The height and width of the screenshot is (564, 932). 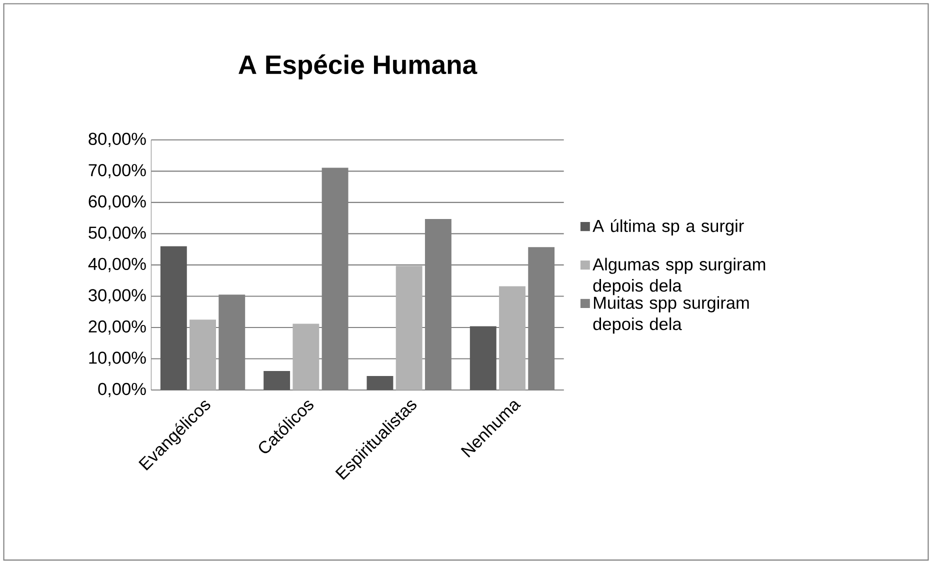 I want to click on y-tick-label: 60,00%, so click(x=117, y=202).